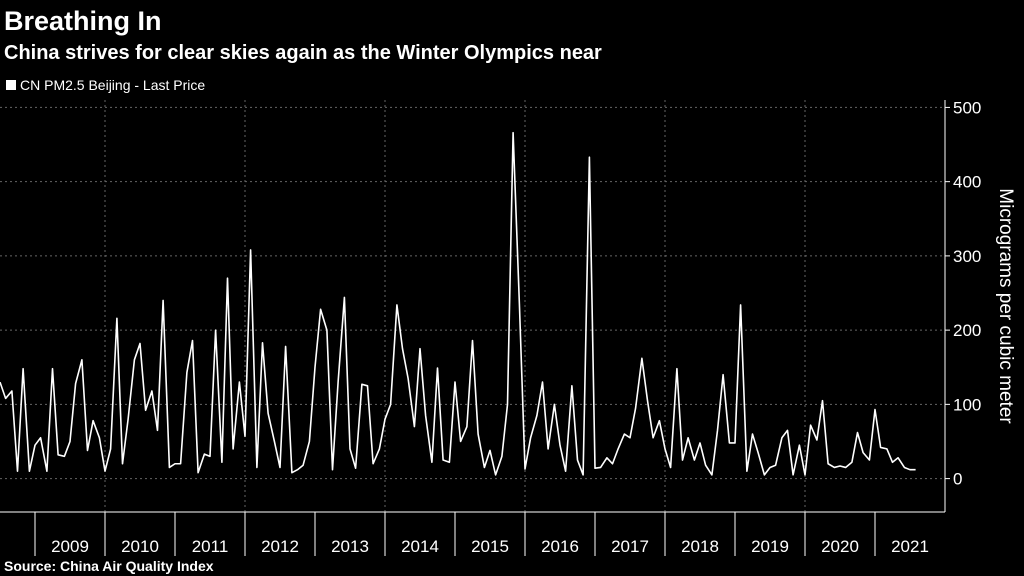 This screenshot has height=576, width=1024. Describe the element at coordinates (83, 21) in the screenshot. I see `chart-title: Breathing In` at that location.